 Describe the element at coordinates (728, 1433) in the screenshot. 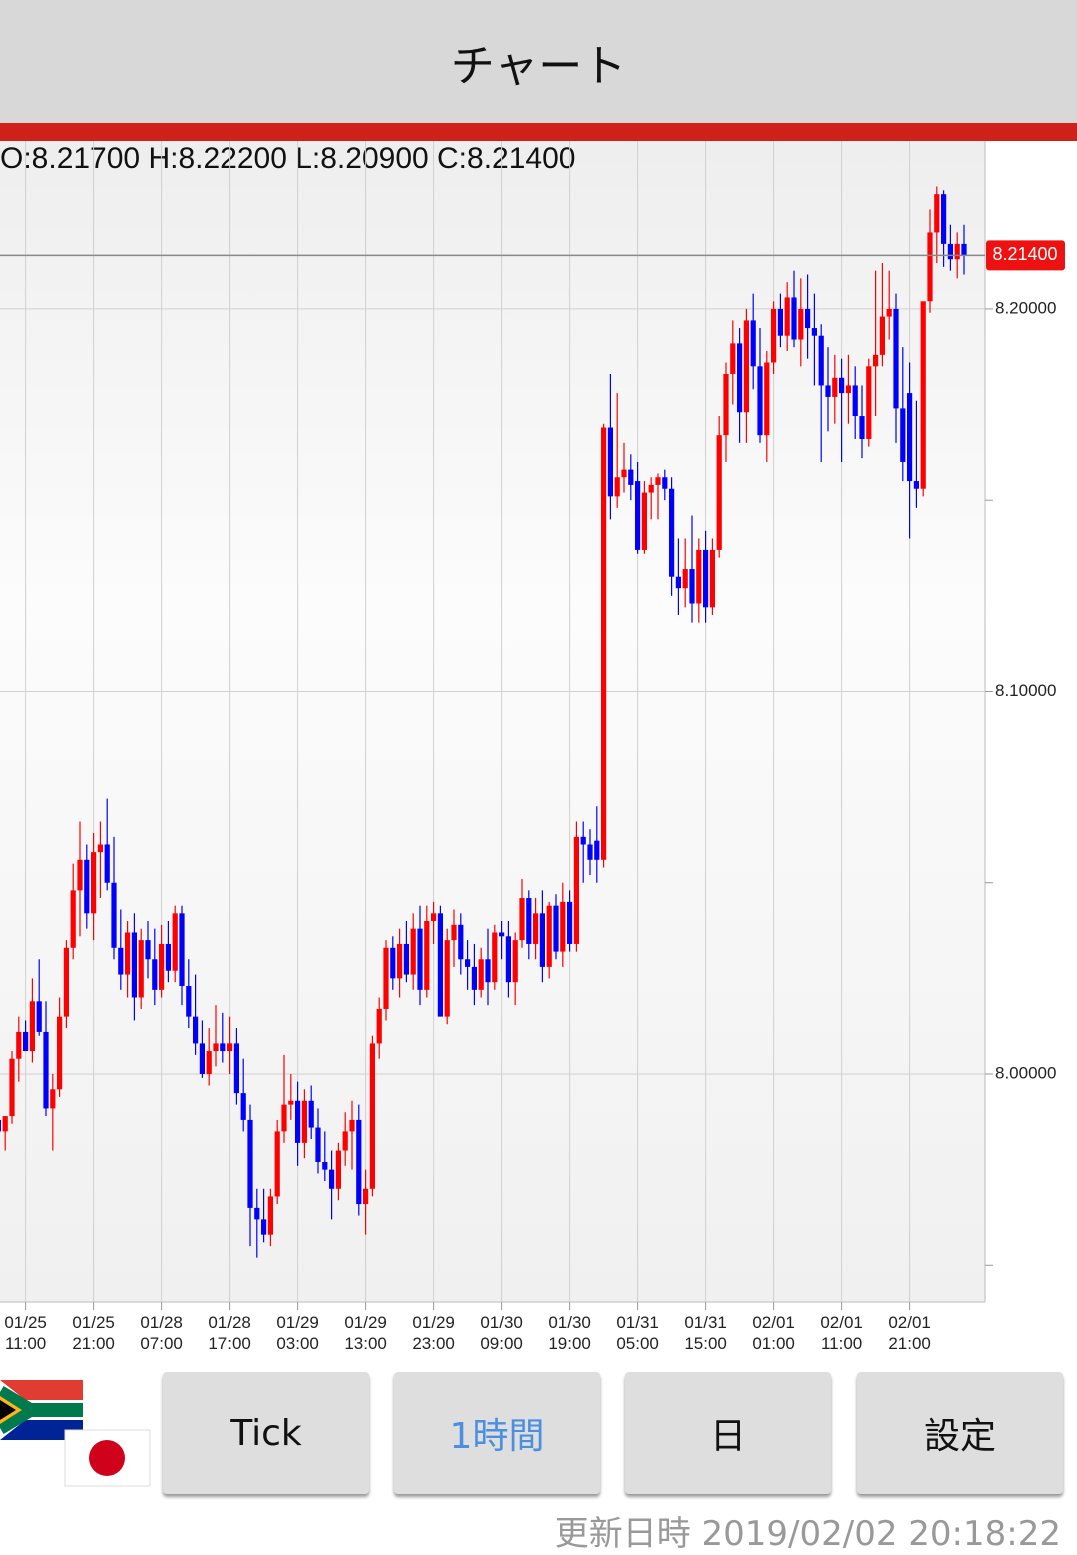

I see `tab-button: 日` at that location.